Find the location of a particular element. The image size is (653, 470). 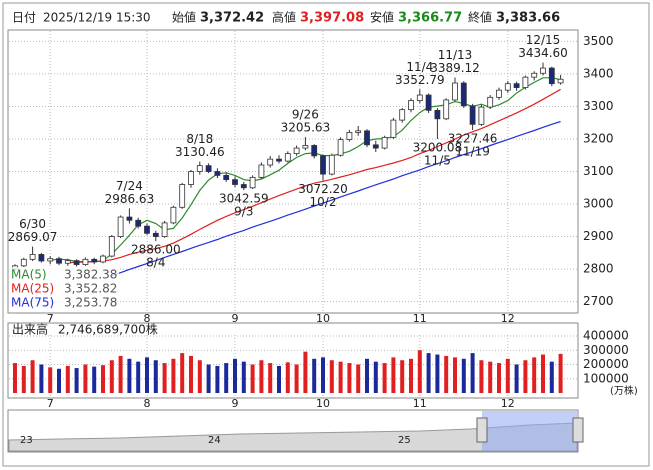

legend-box is located at coordinates (64, 289).